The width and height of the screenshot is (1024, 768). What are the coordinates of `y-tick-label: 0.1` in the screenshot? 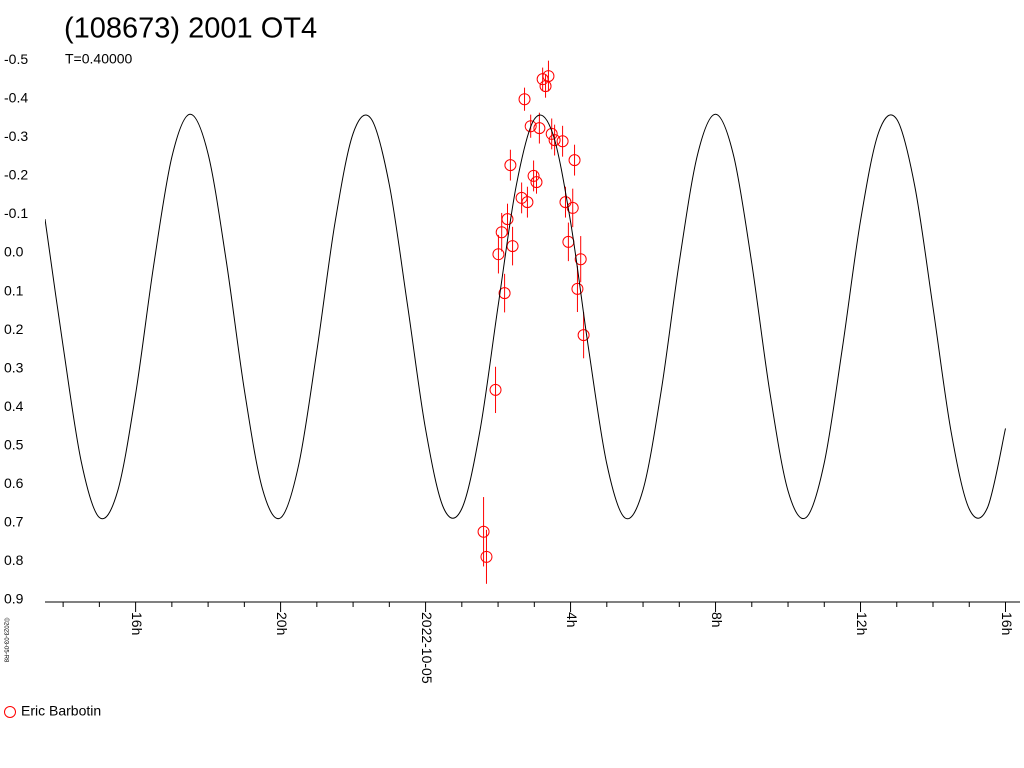 It's located at (14, 290).